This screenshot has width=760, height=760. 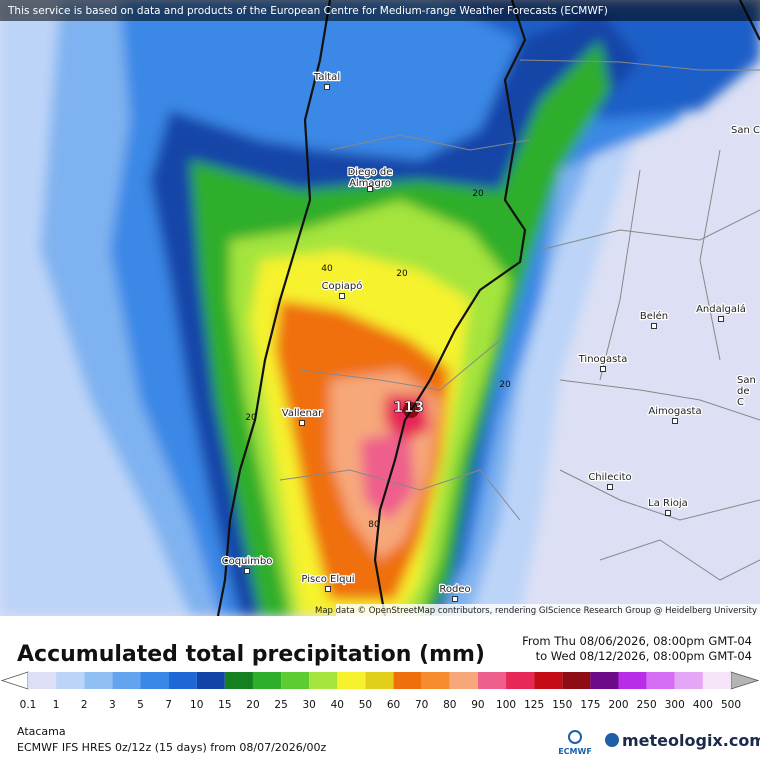 What do you see at coordinates (140, 705) in the screenshot?
I see `legend-level: 5` at bounding box center [140, 705].